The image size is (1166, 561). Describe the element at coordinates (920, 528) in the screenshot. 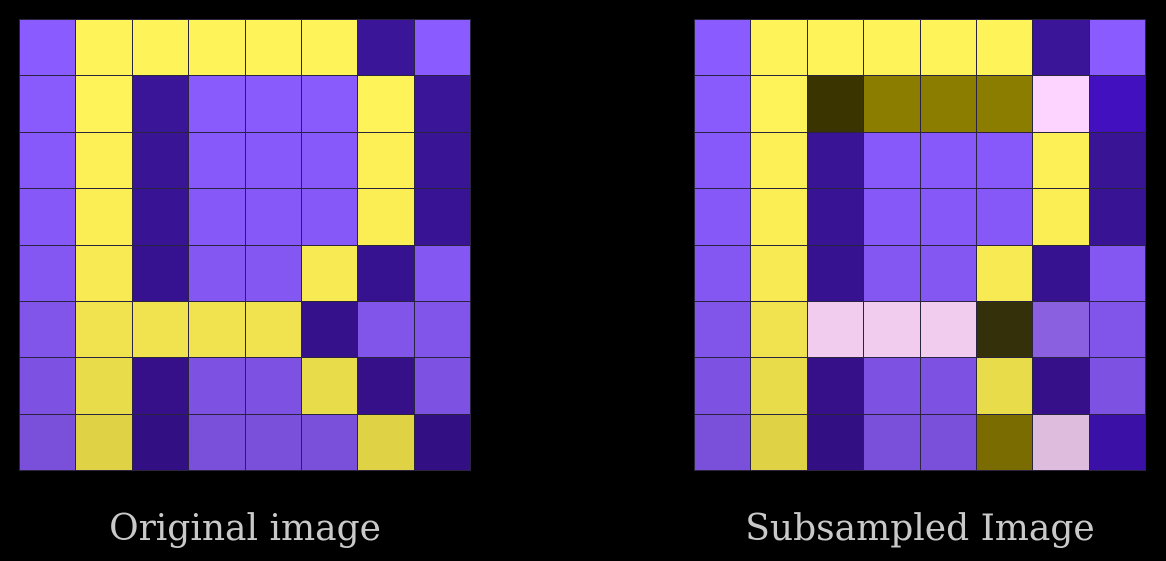

I see `subsampled-image-caption: Subsampled Image` at that location.